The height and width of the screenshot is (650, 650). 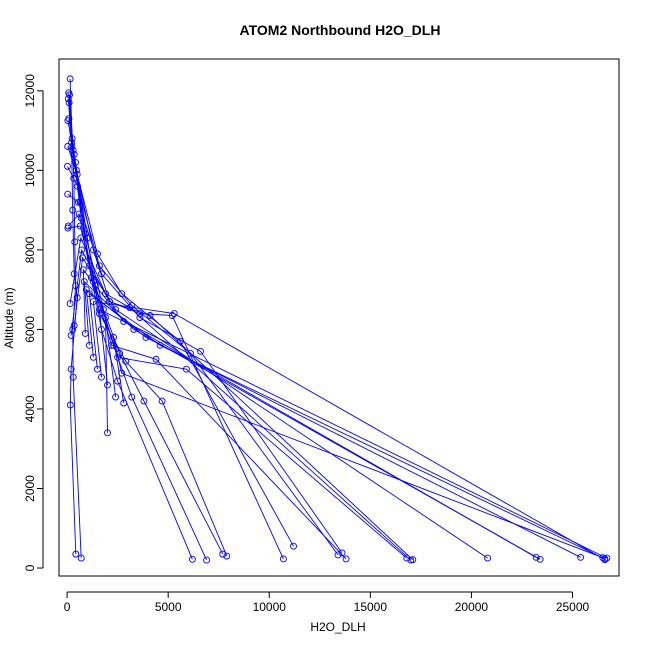 What do you see at coordinates (9, 317) in the screenshot?
I see `y-axis-label: Altitude (m)` at bounding box center [9, 317].